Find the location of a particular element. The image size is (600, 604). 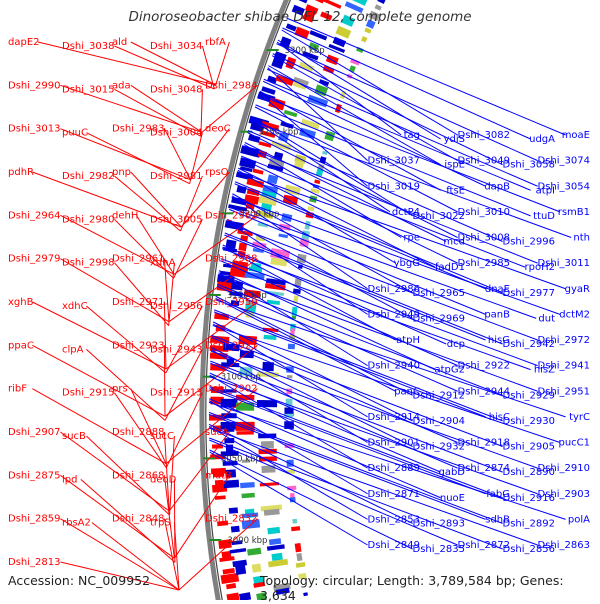

gene-label: rsmB1 is located at coordinates (574, 212).